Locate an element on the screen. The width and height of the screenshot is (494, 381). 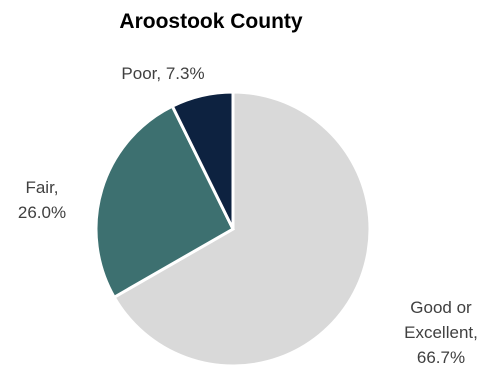
slice-label-line: Fair, is located at coordinates (41, 187).